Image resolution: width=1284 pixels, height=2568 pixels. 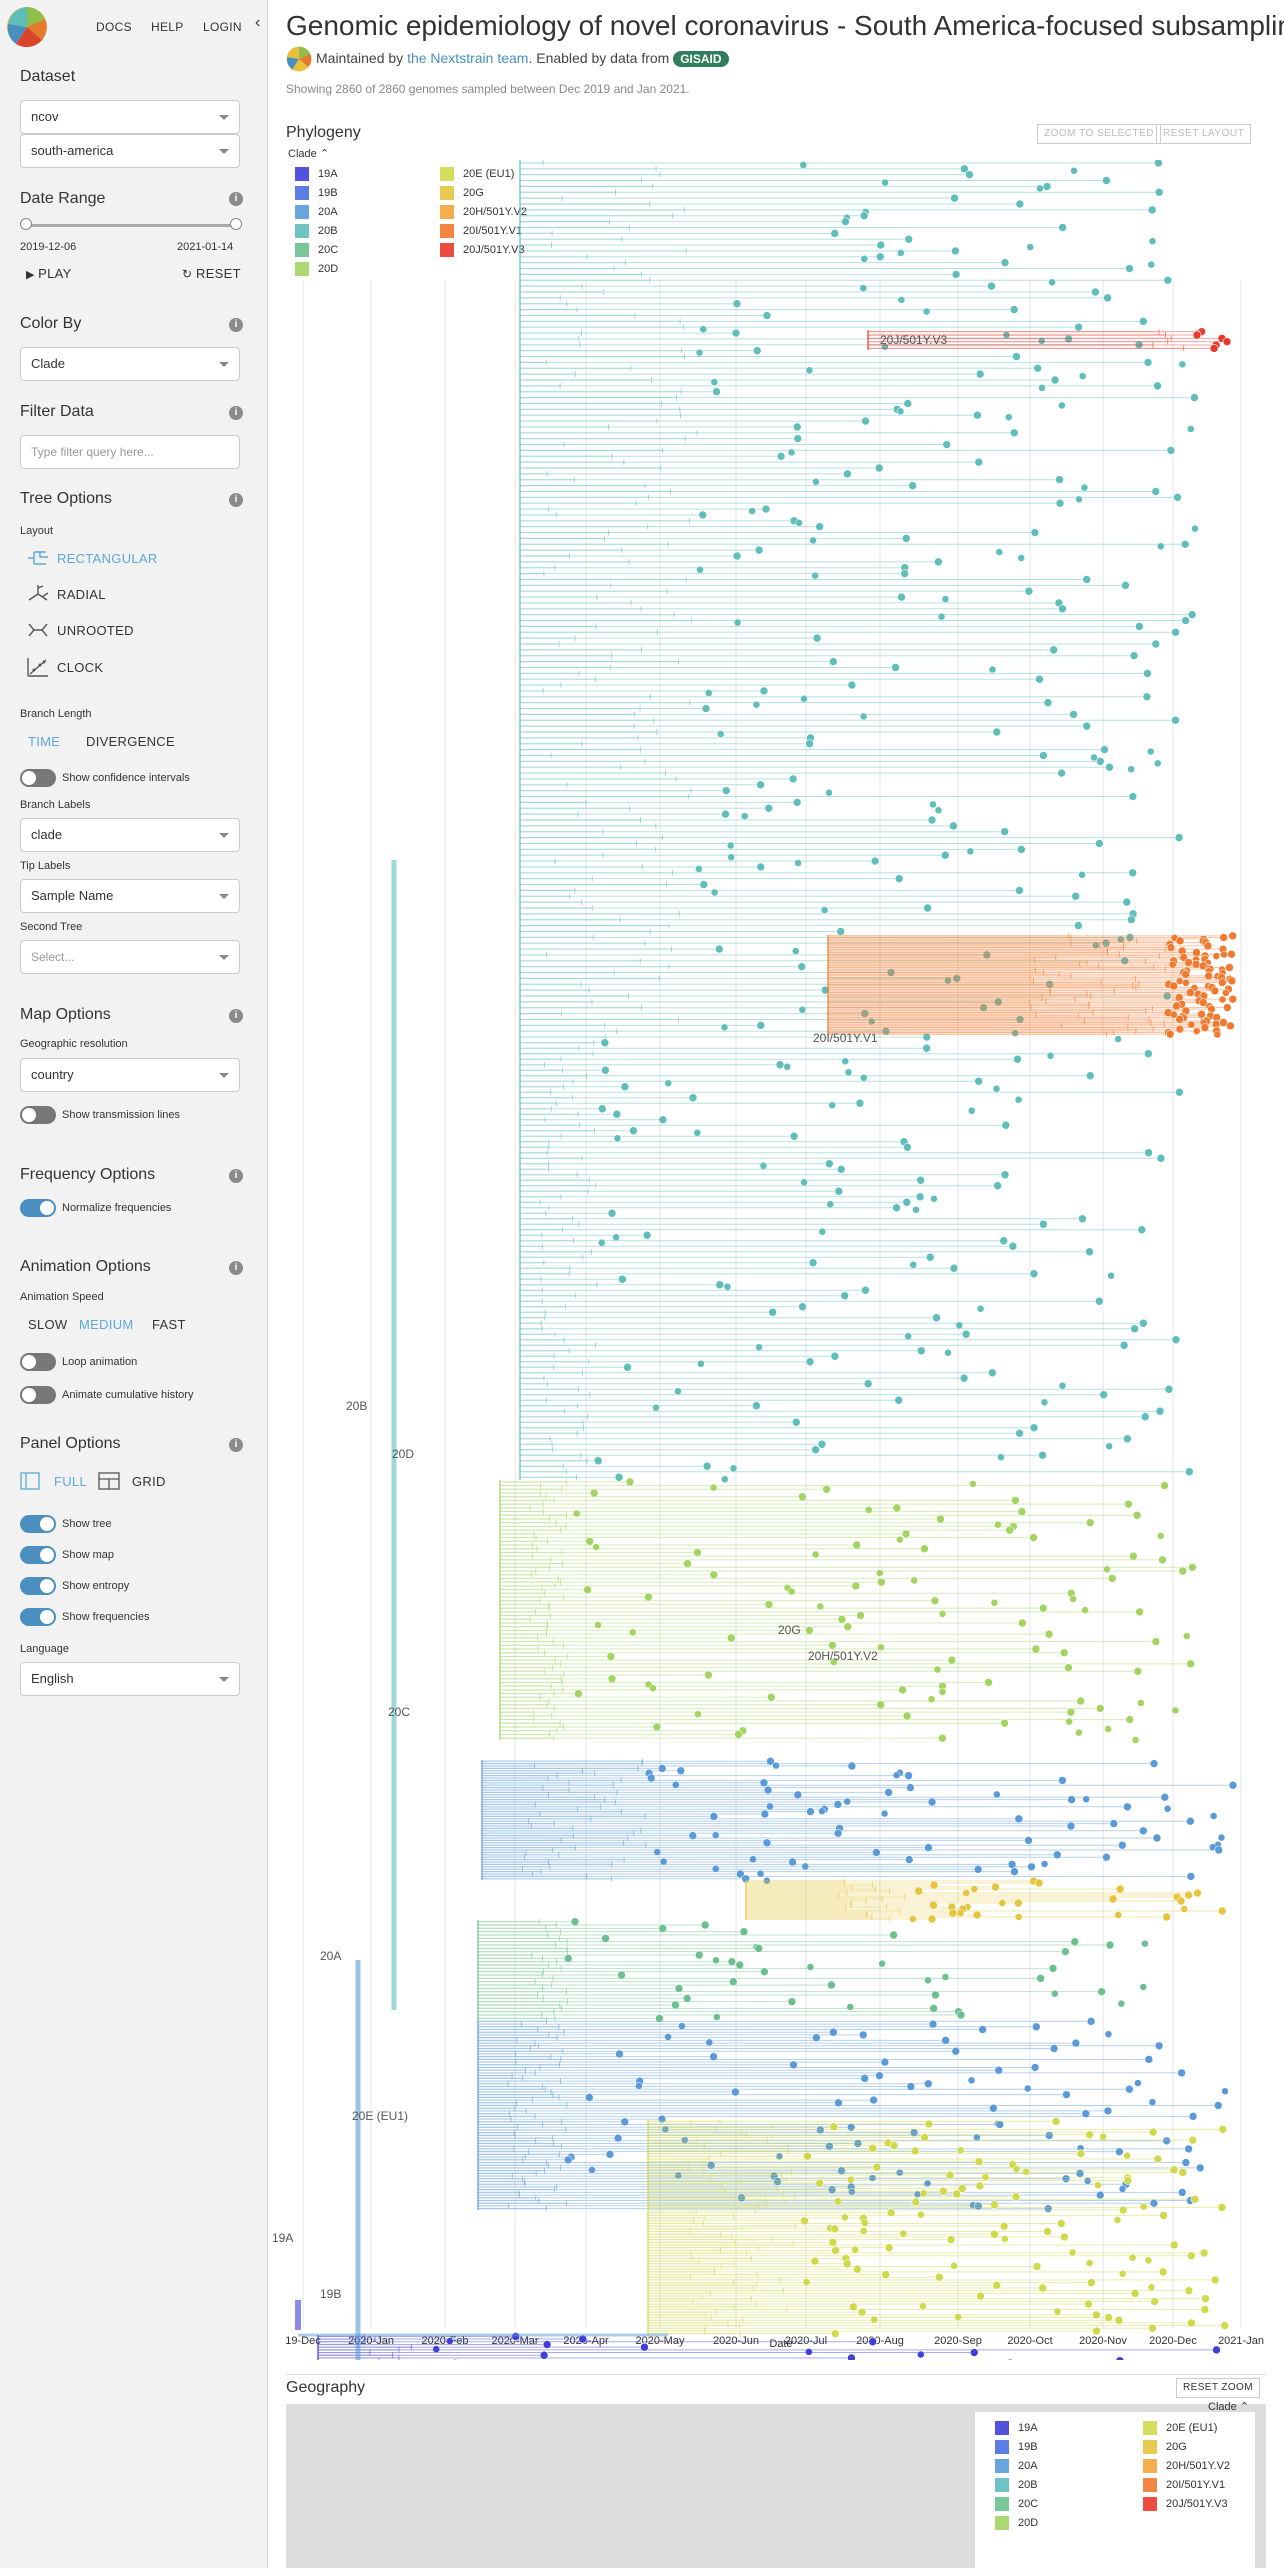 I want to click on maintainer-link: the Nextstrain team, so click(x=468, y=58).